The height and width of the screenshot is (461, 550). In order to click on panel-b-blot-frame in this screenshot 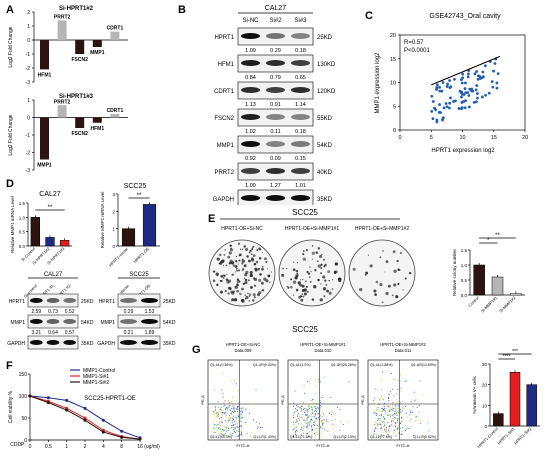, I will do `click(275, 144)`.